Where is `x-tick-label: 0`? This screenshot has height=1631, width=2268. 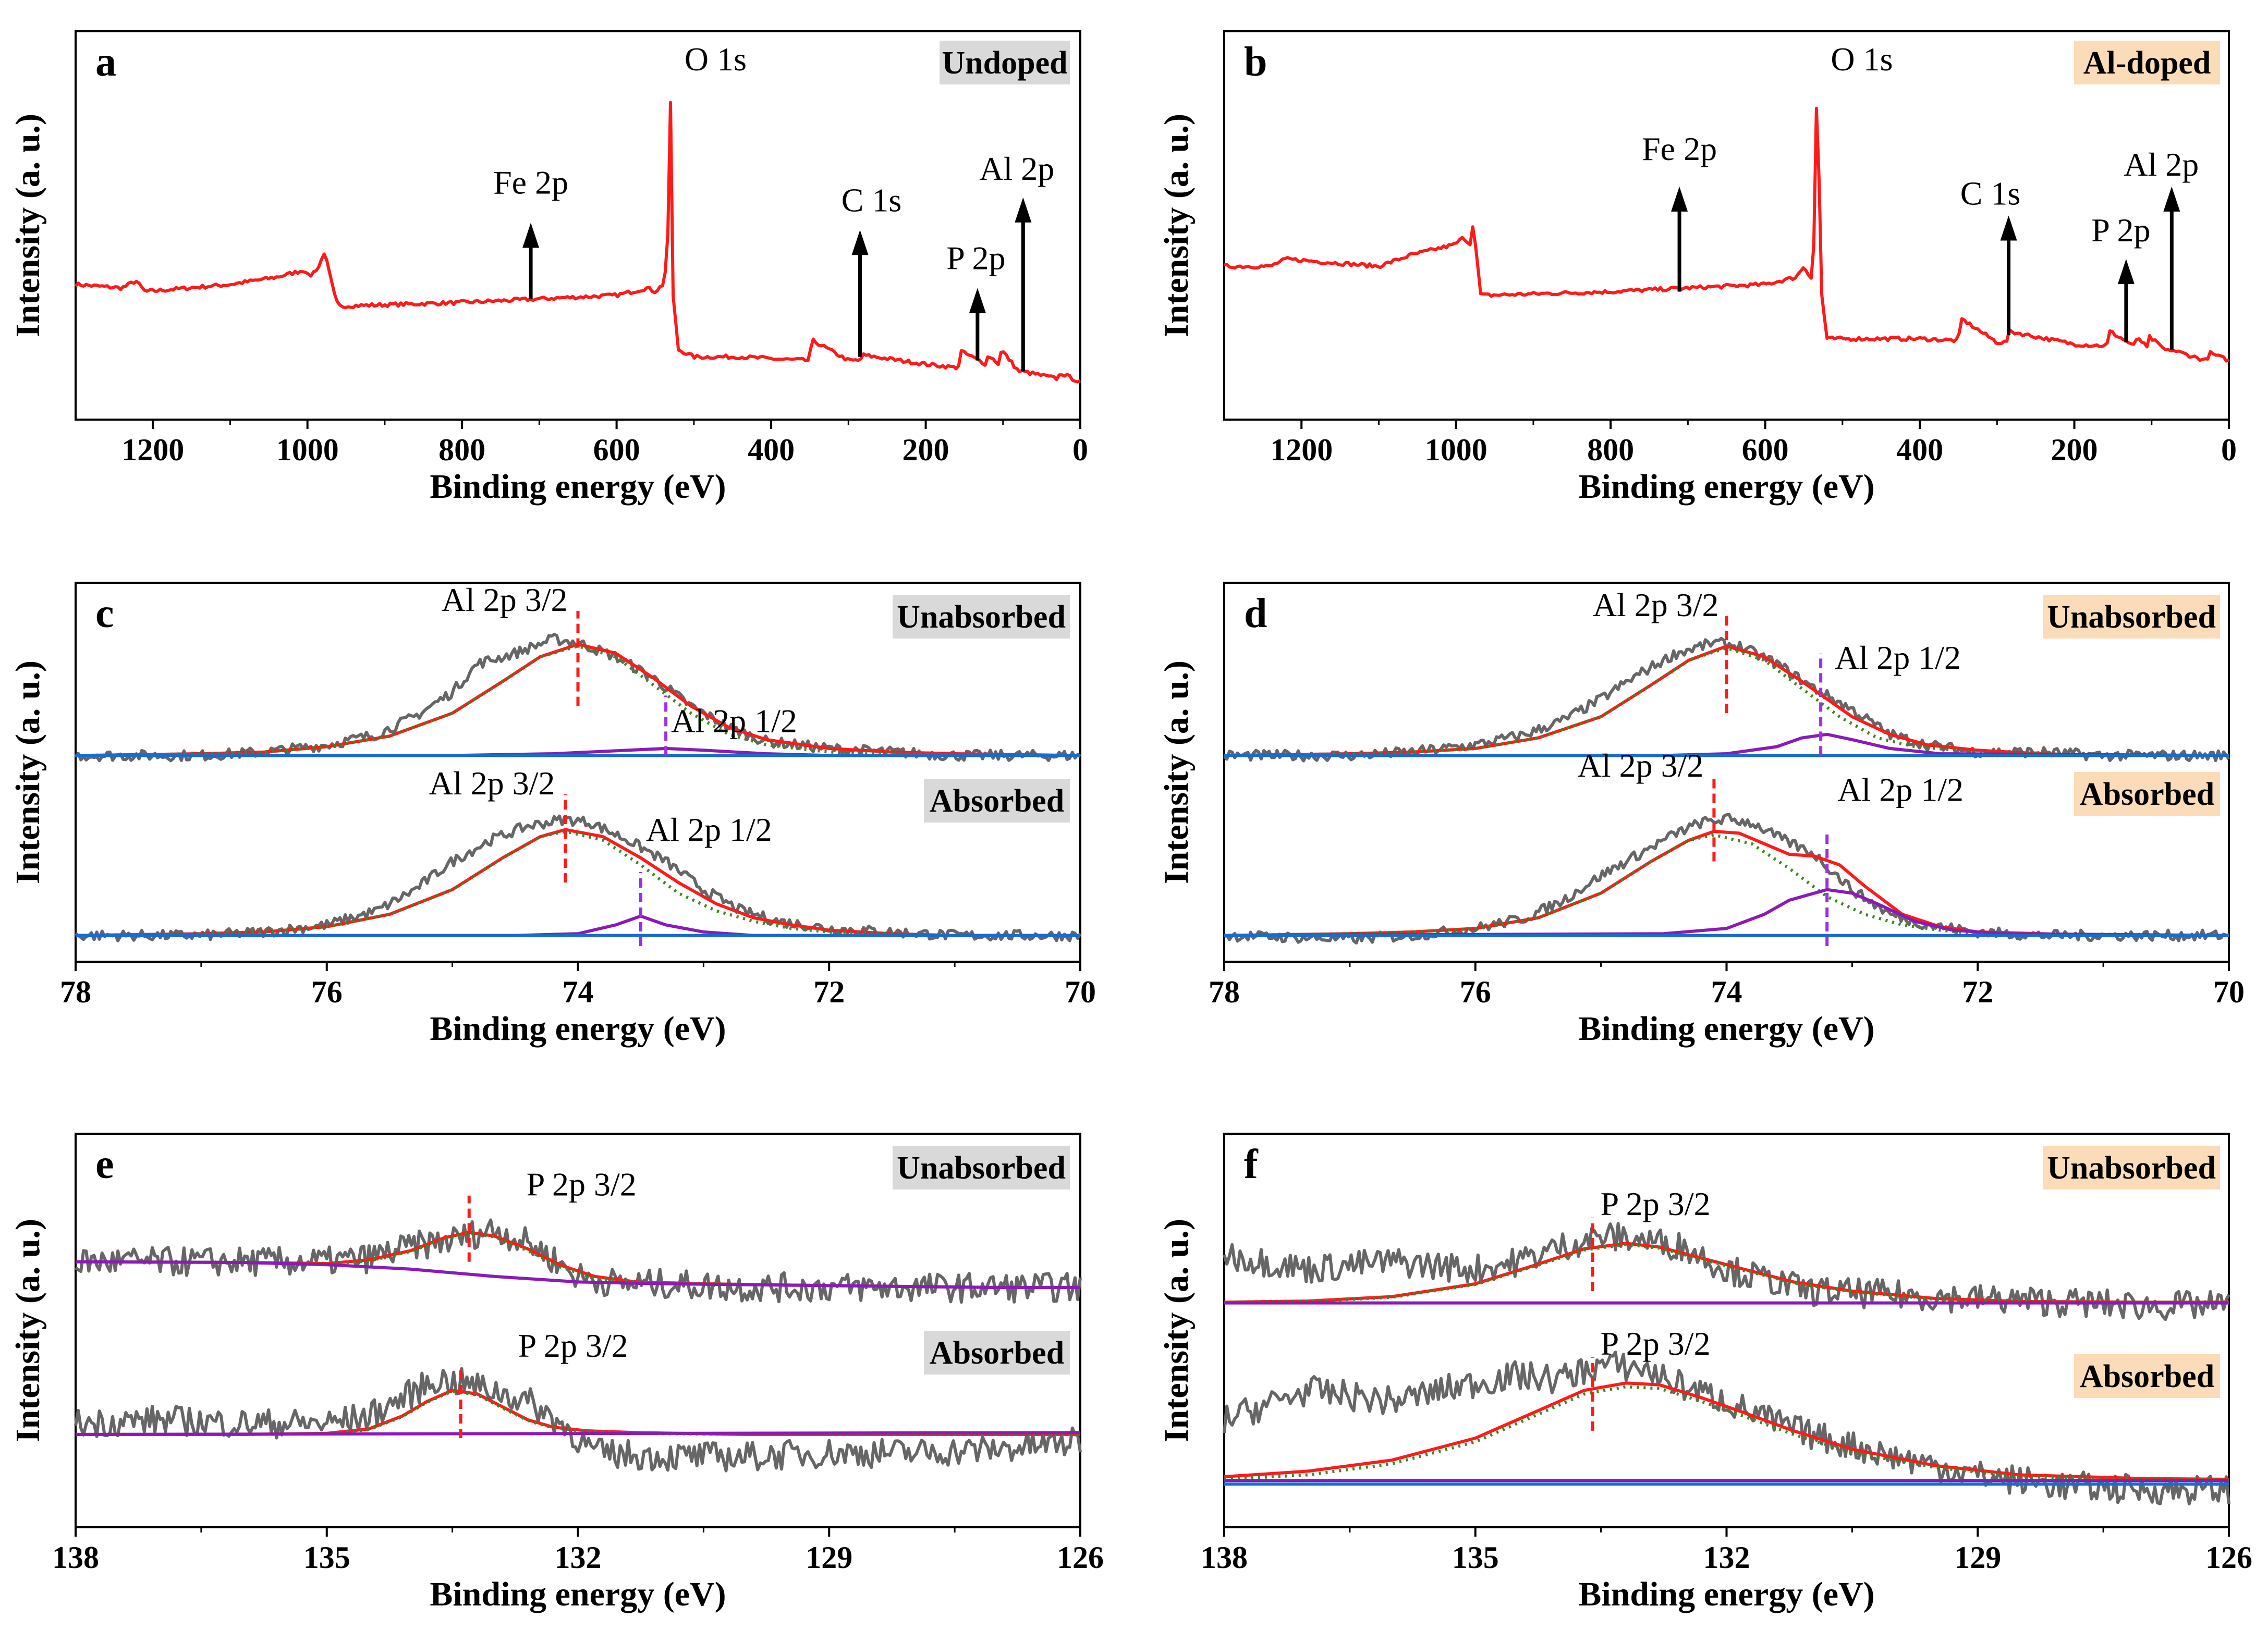
x-tick-label: 0 is located at coordinates (2229, 450).